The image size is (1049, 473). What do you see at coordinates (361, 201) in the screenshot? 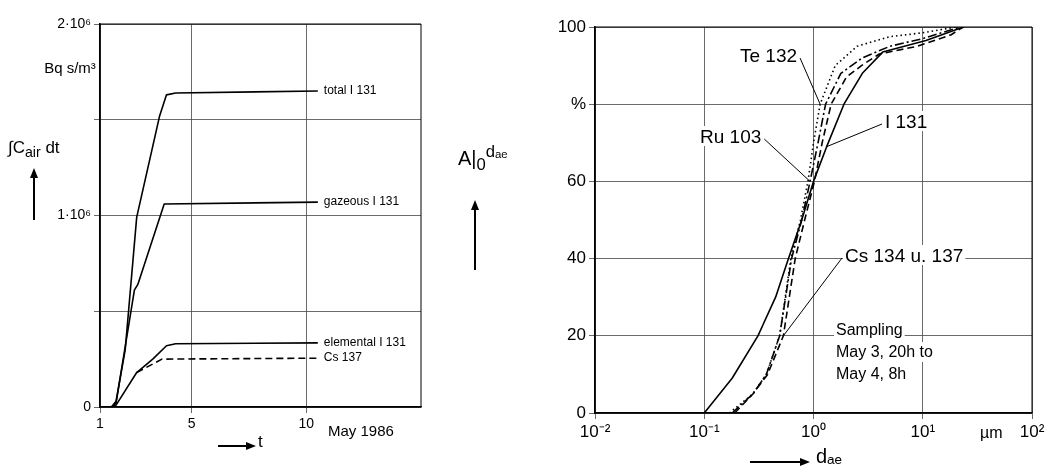
I see `series-label: gazeous I 131` at bounding box center [361, 201].